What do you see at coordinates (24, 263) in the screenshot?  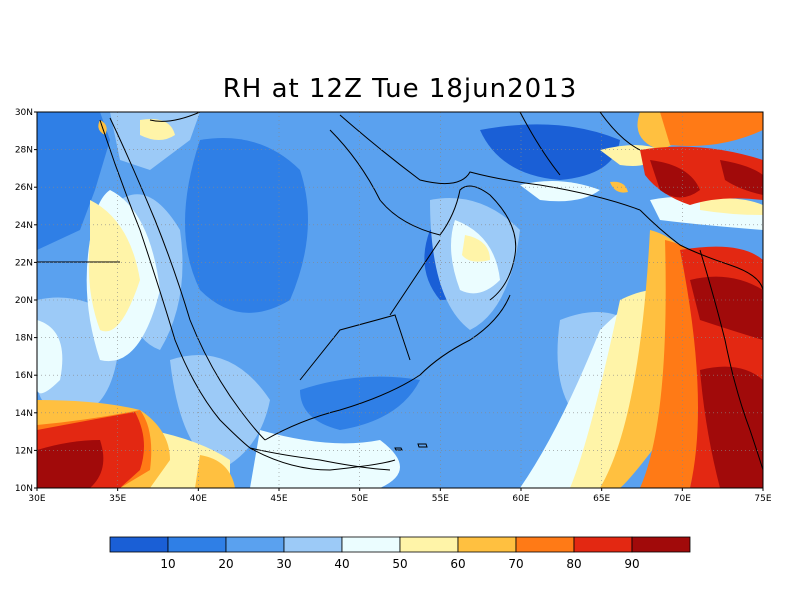 I see `lat-label: 22N` at bounding box center [24, 263].